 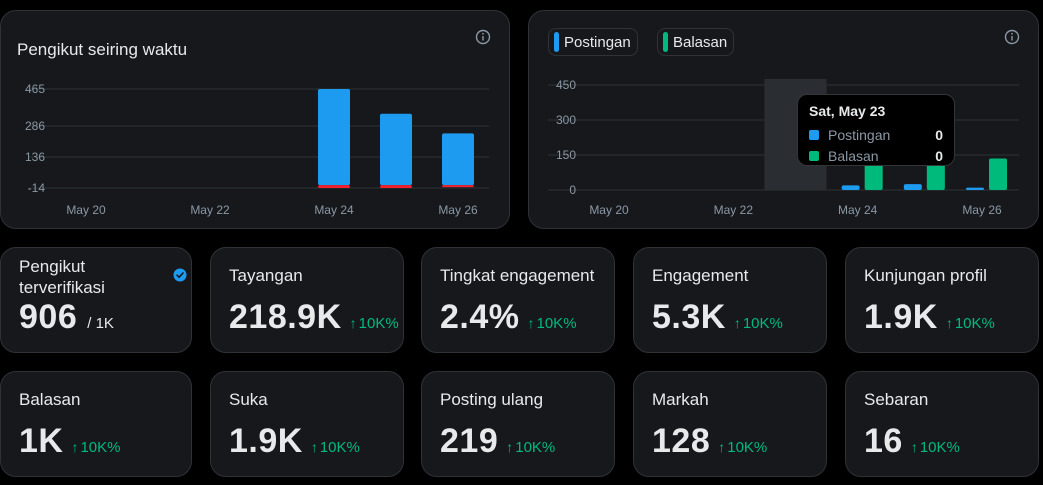 I want to click on metric-value-row: 128 ↑ 10K%, so click(x=709, y=441).